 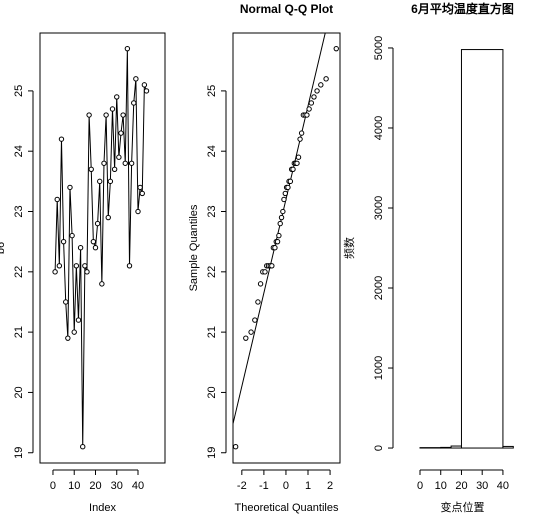 I want to click on y-axis-label: b6, so click(x=3, y=248).